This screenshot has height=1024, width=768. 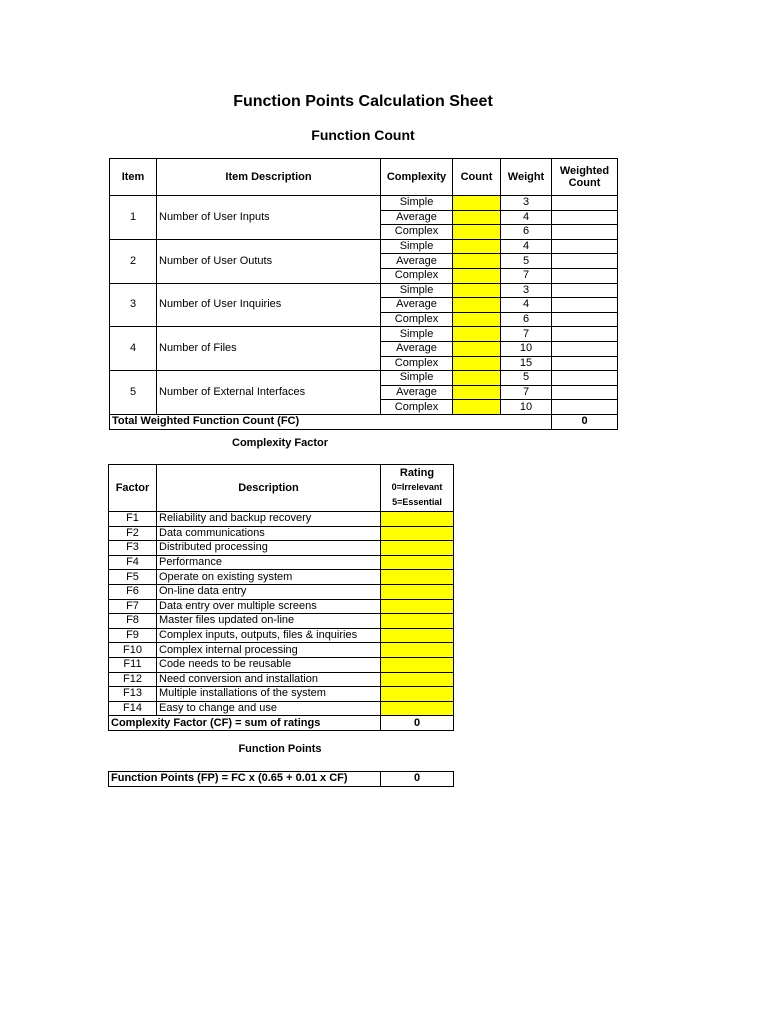 I want to click on factor-row: F13 Multiple installations of the system, so click(x=281, y=694).